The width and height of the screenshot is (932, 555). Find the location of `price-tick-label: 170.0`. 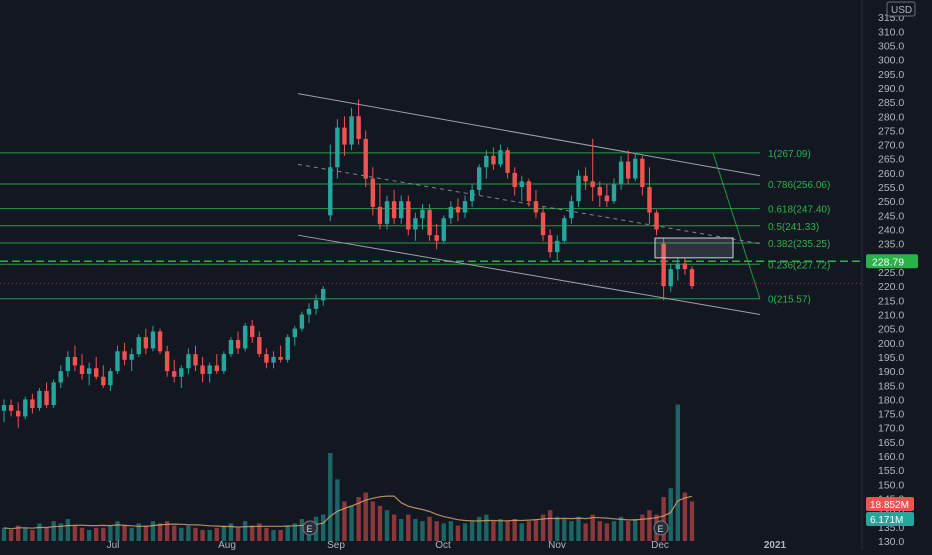

price-tick-label: 170.0 is located at coordinates (891, 429).